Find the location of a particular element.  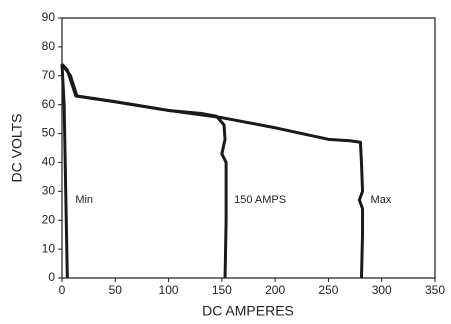

y-tick-label: 20 is located at coordinates (49, 219).